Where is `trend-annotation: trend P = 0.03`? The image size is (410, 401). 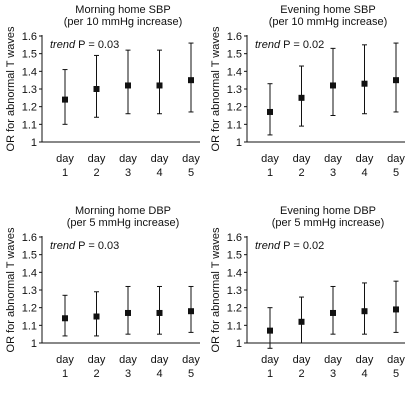 trend-annotation: trend P = 0.03 is located at coordinates (84, 45).